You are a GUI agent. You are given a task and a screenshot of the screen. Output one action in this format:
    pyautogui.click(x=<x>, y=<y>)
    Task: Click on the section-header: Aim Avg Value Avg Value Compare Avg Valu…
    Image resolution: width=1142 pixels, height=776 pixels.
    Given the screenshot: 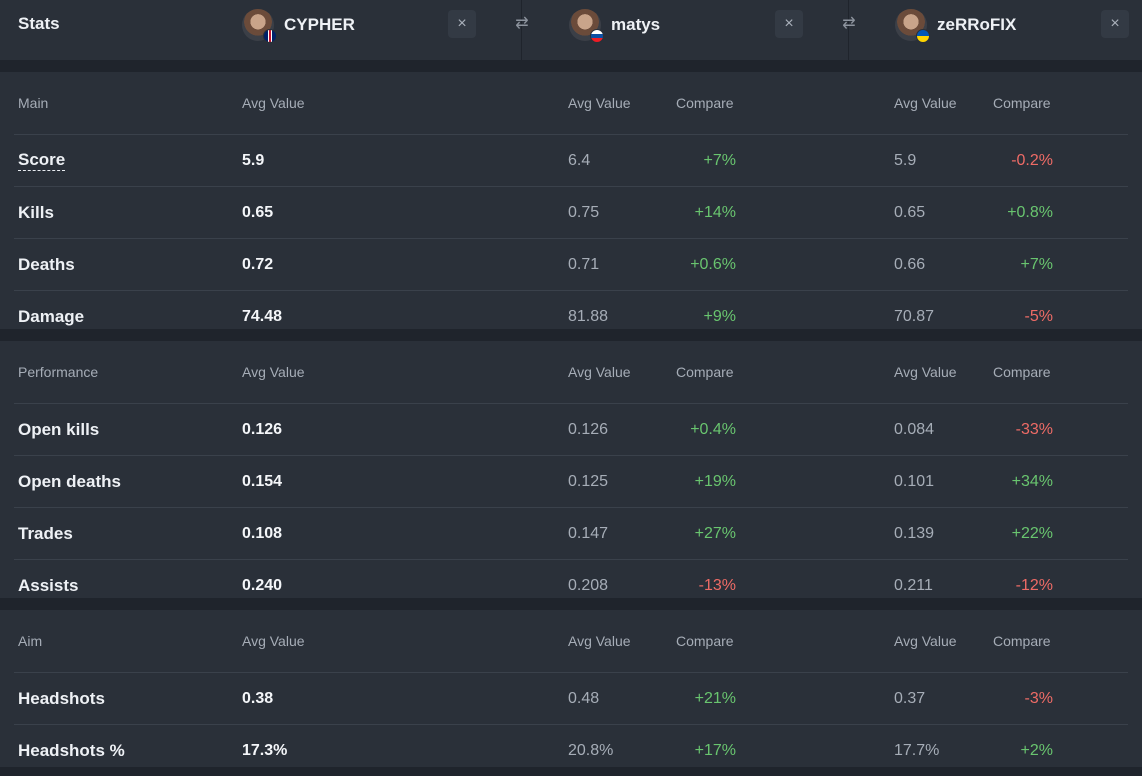 What is the action you would take?
    pyautogui.click(x=571, y=641)
    